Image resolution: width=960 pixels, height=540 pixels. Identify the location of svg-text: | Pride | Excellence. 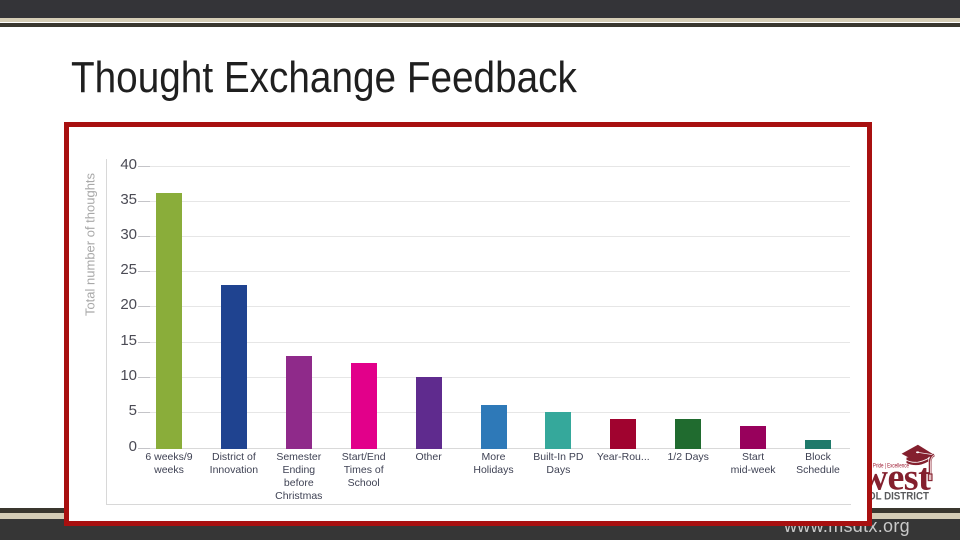
(890, 466).